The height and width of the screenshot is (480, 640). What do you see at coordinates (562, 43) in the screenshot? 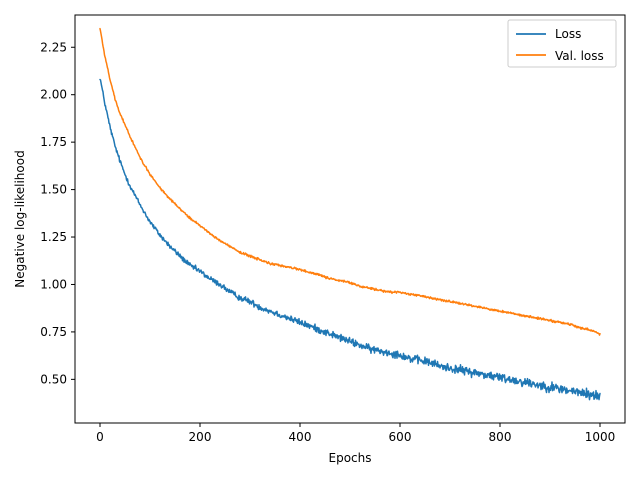
I see `legend: Loss Val. loss` at bounding box center [562, 43].